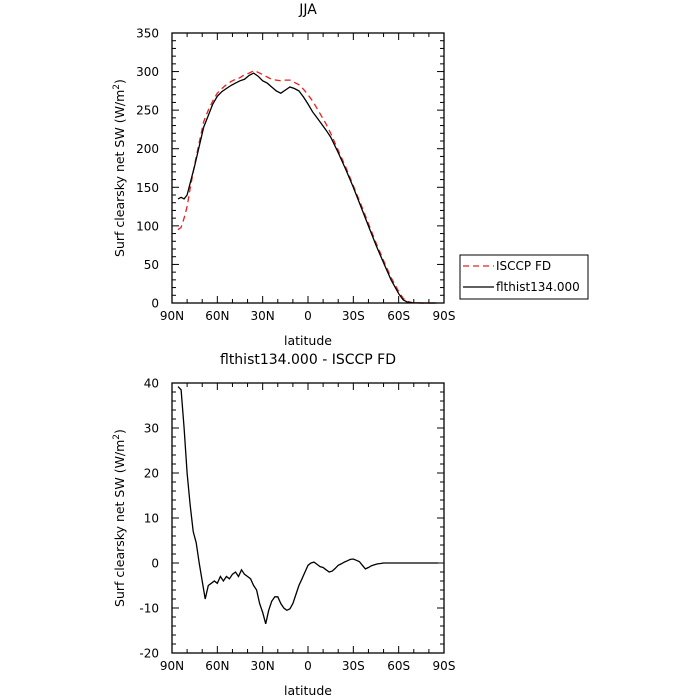  I want to click on legend-box, so click(524, 277).